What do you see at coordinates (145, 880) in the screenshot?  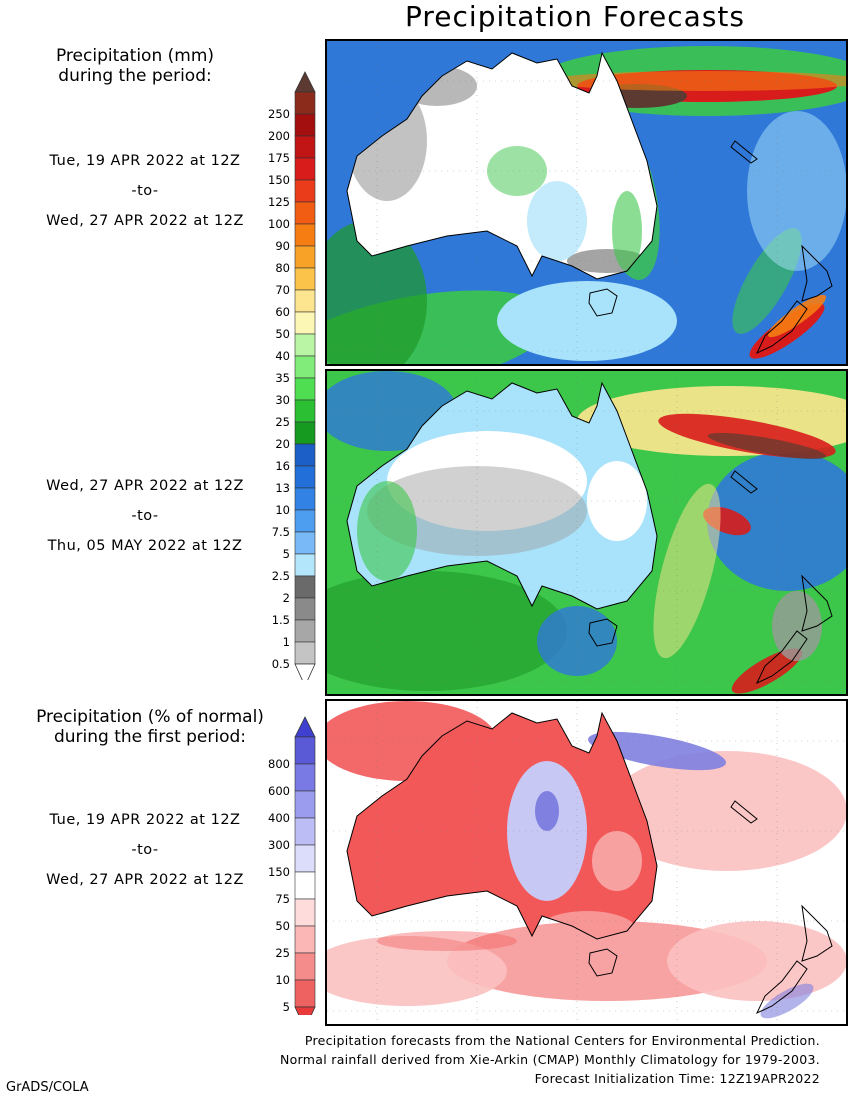 I see `period-3-end: Wed, 27 APR 2022 at 12Z` at bounding box center [145, 880].